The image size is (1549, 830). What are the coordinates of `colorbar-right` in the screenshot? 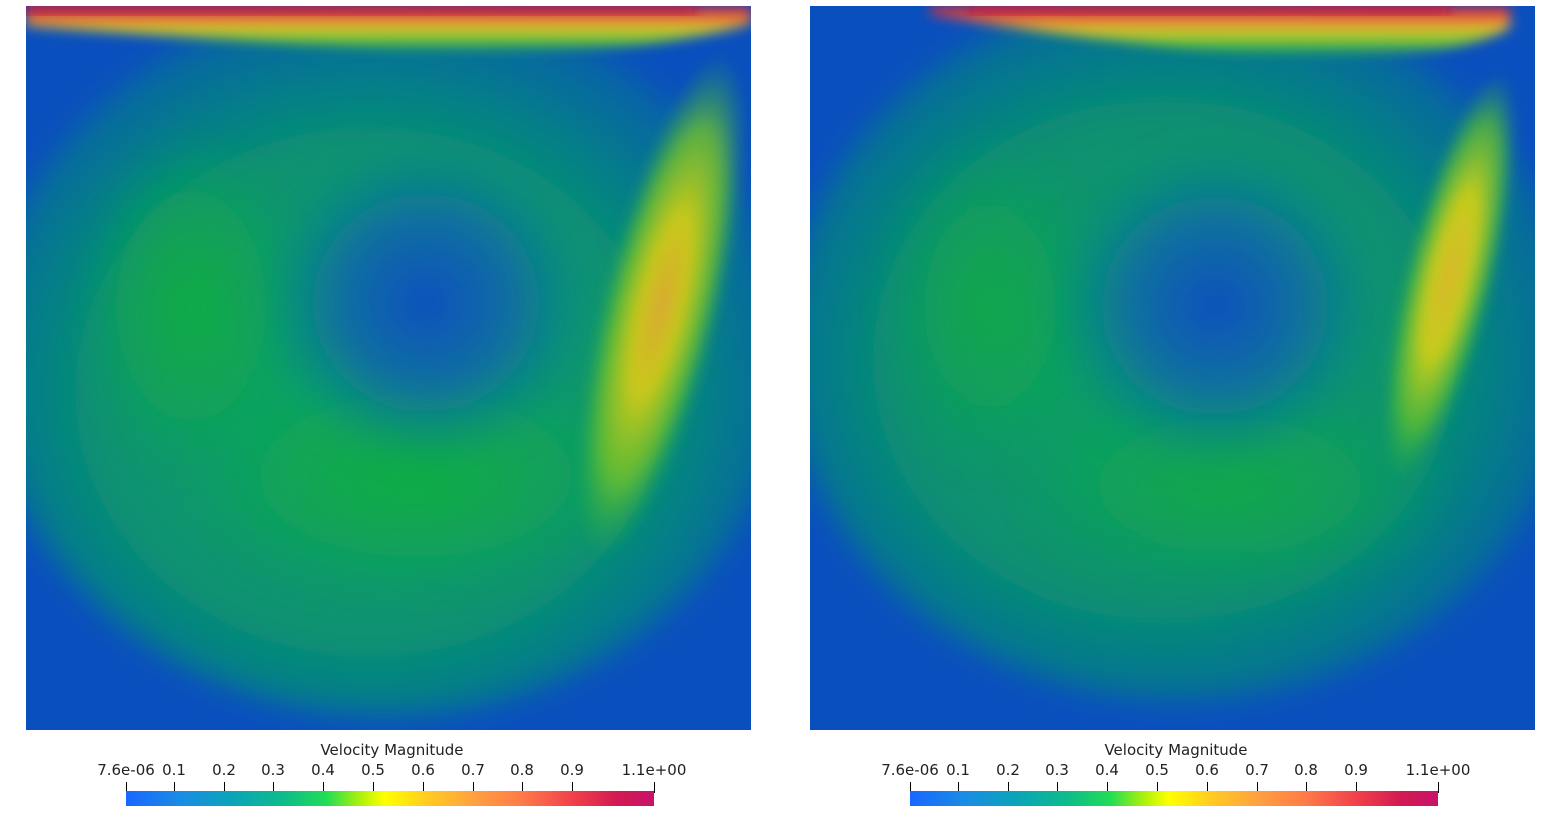 It's located at (1174, 798).